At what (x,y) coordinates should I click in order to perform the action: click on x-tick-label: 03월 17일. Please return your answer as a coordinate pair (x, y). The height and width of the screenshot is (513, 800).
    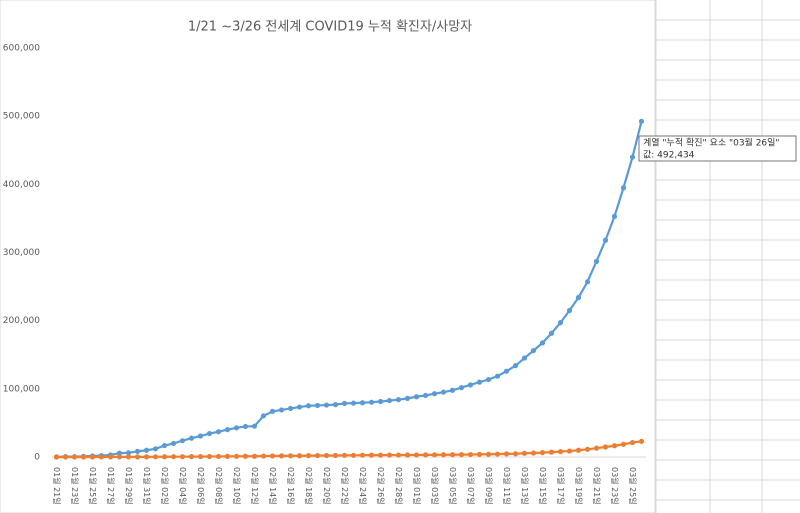
    Looking at the image, I should click on (561, 486).